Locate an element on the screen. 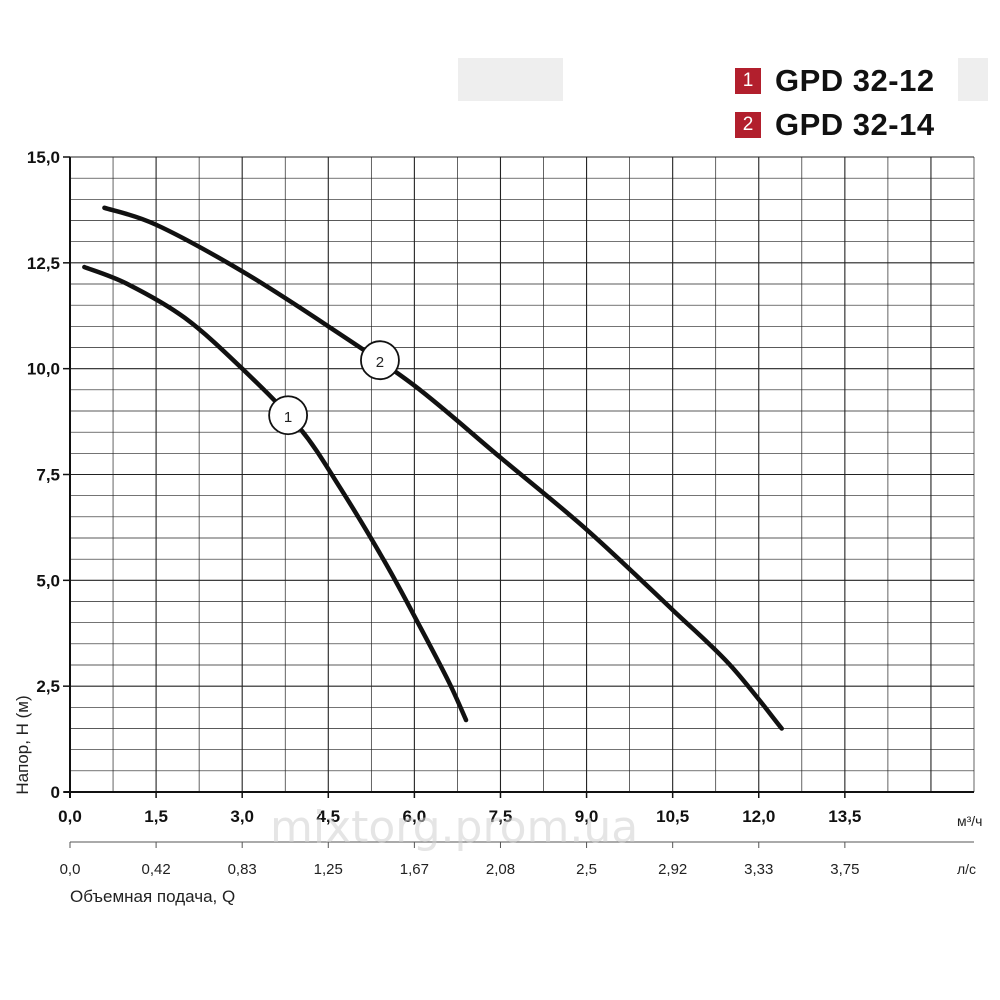  x2-tick-label: 0,42 is located at coordinates (155, 869).